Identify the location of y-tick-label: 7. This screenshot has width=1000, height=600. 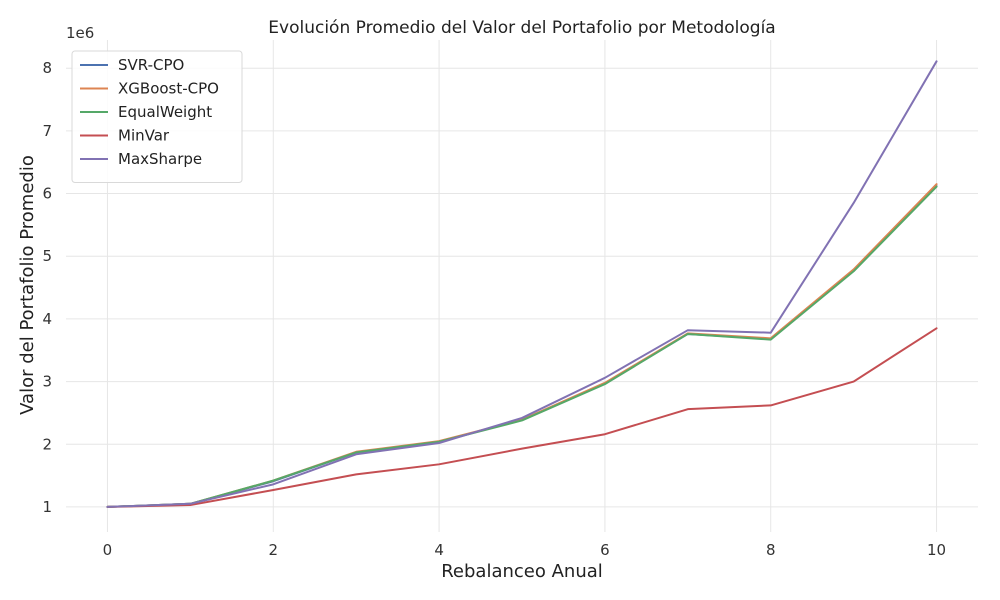
(47, 131).